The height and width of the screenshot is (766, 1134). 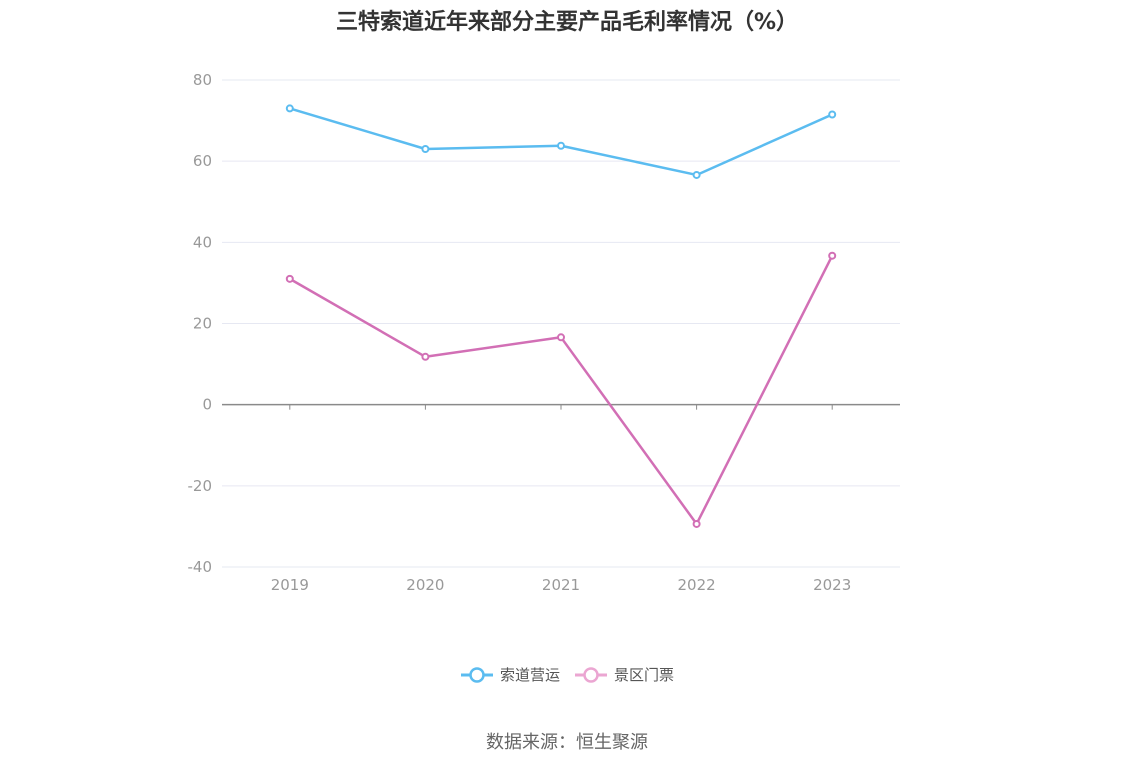 I want to click on legend: 索道营运 景区门票, so click(x=567, y=674).